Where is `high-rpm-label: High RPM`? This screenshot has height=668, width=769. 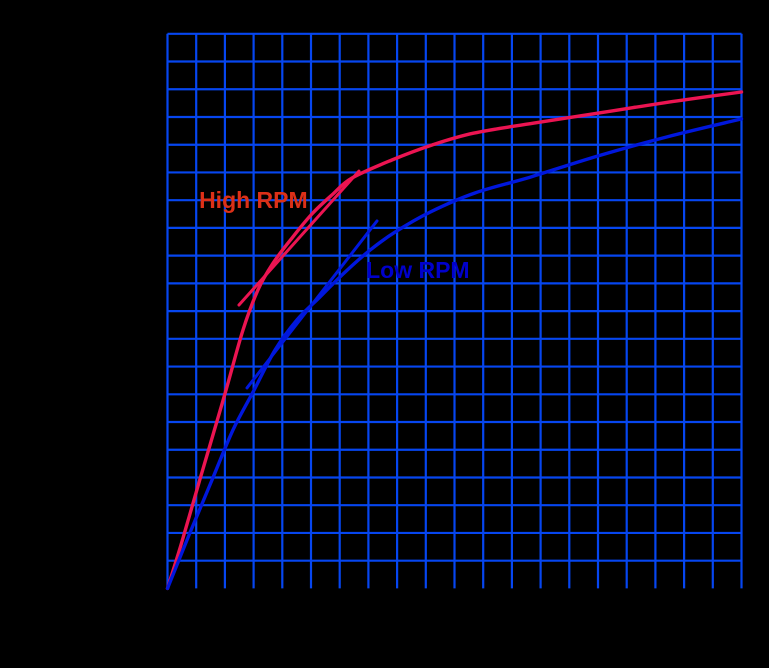
high-rpm-label: High RPM is located at coordinates (253, 200).